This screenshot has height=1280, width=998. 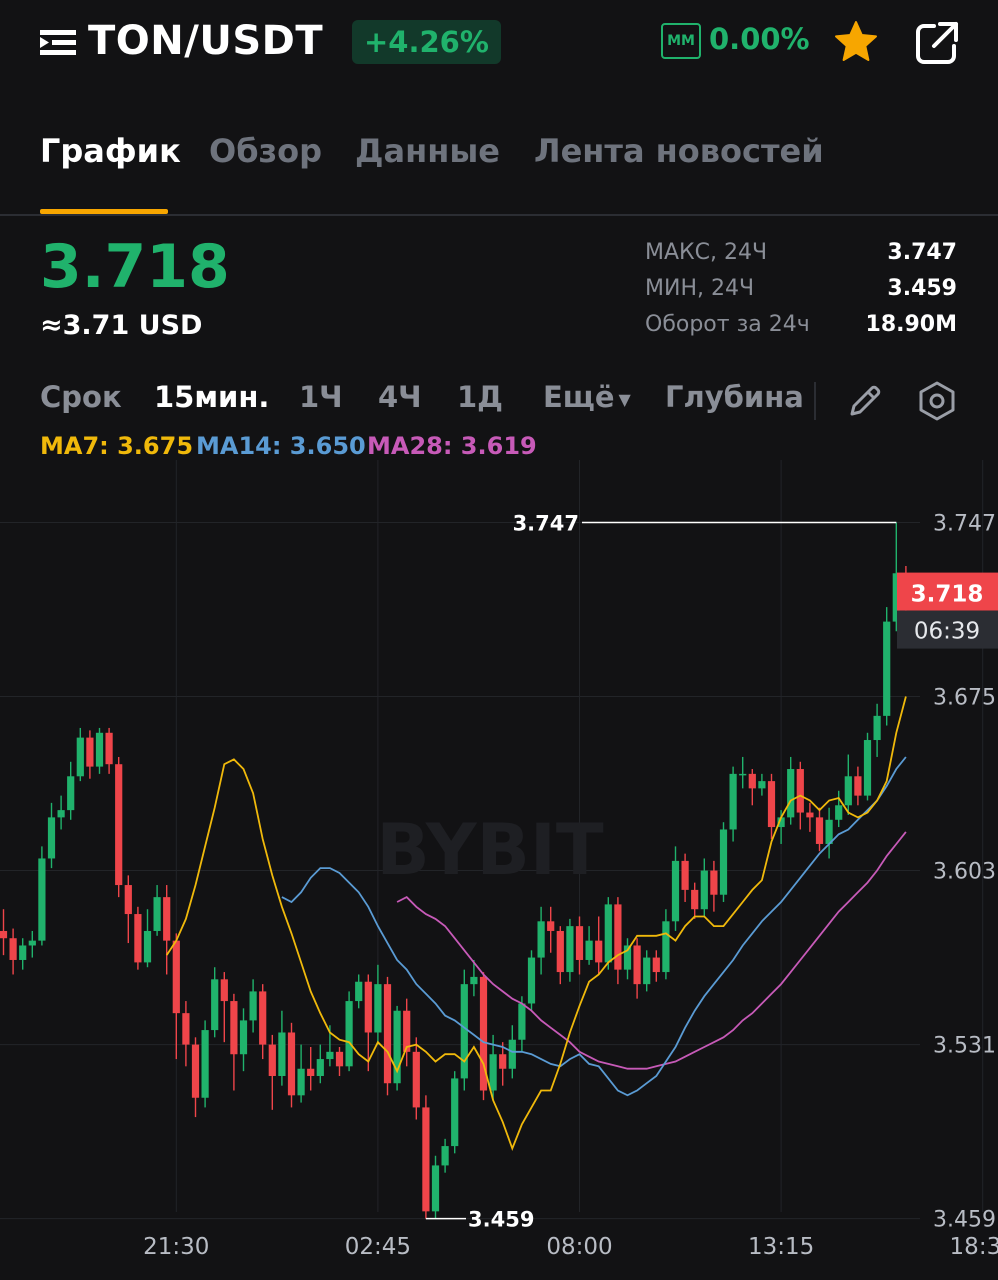 I want to click on interval-1d: 1Д, so click(x=480, y=397).